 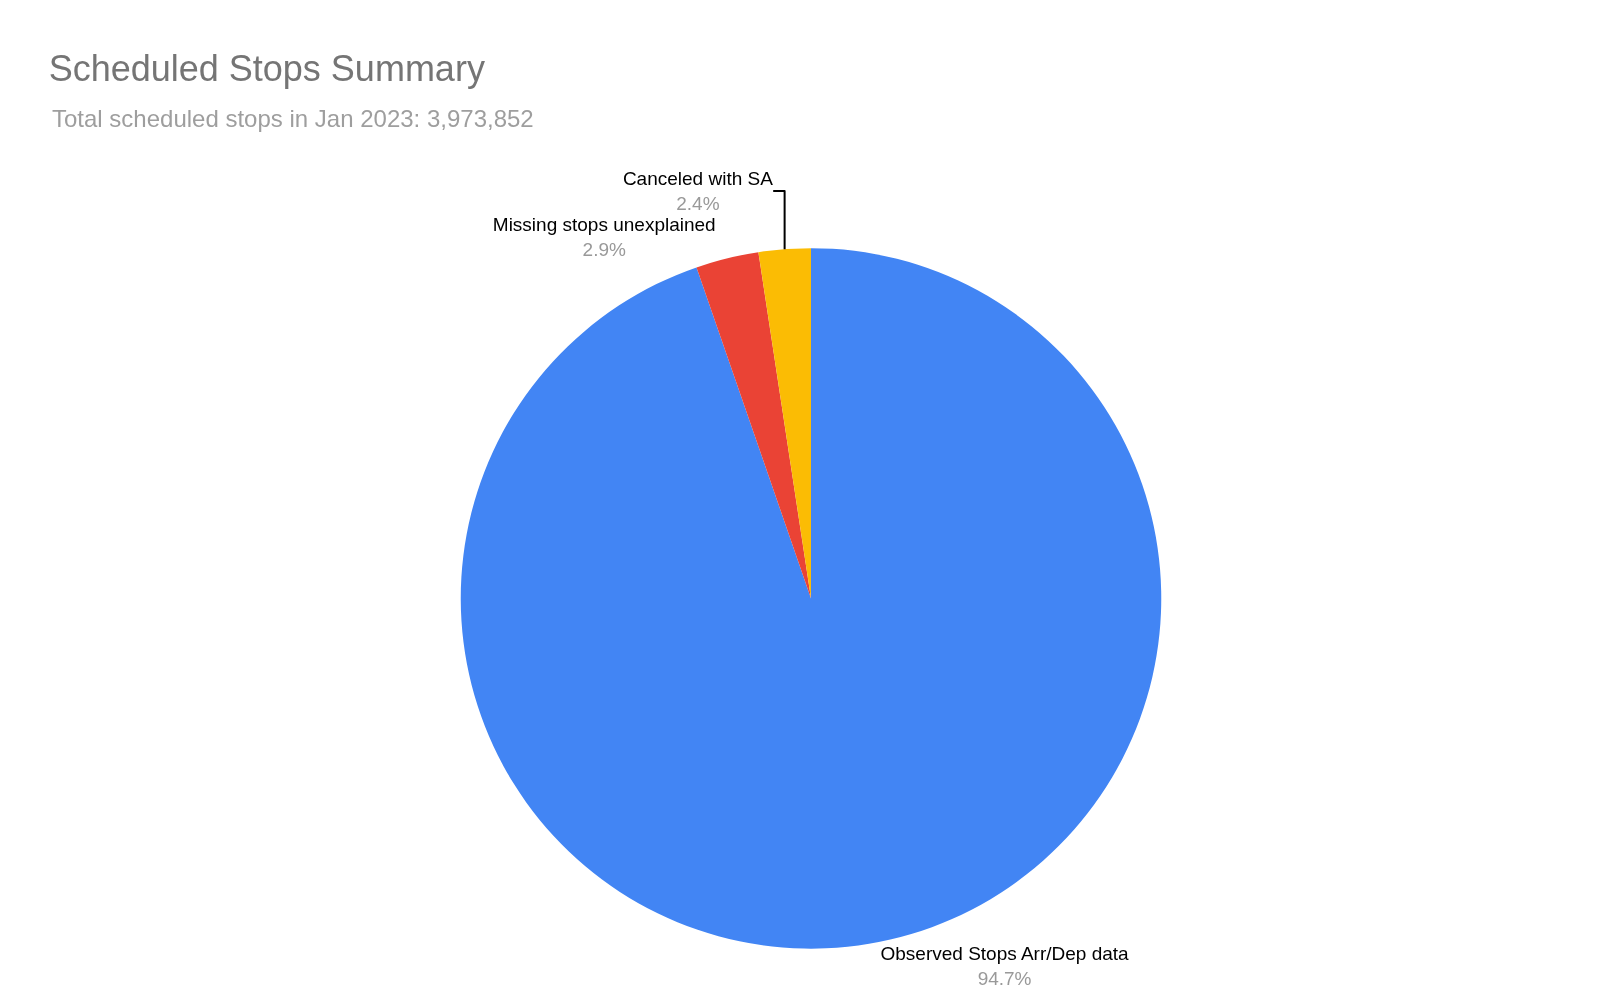 What do you see at coordinates (698, 203) in the screenshot?
I see `data-label: 2.4%` at bounding box center [698, 203].